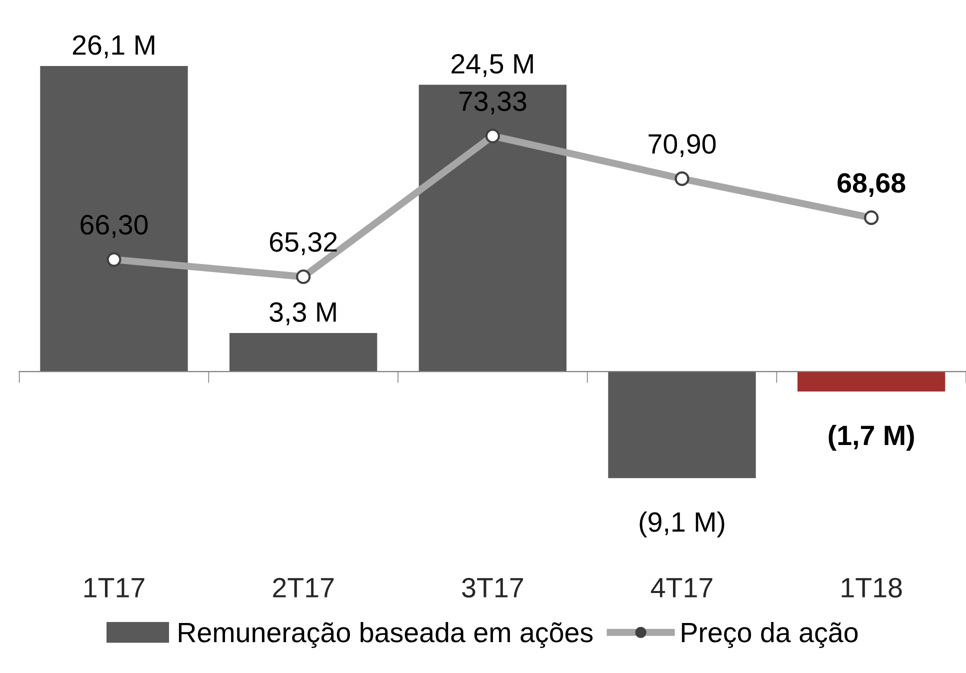 This screenshot has height=673, width=966. What do you see at coordinates (303, 314) in the screenshot?
I see `data-label: 3,3 M` at bounding box center [303, 314].